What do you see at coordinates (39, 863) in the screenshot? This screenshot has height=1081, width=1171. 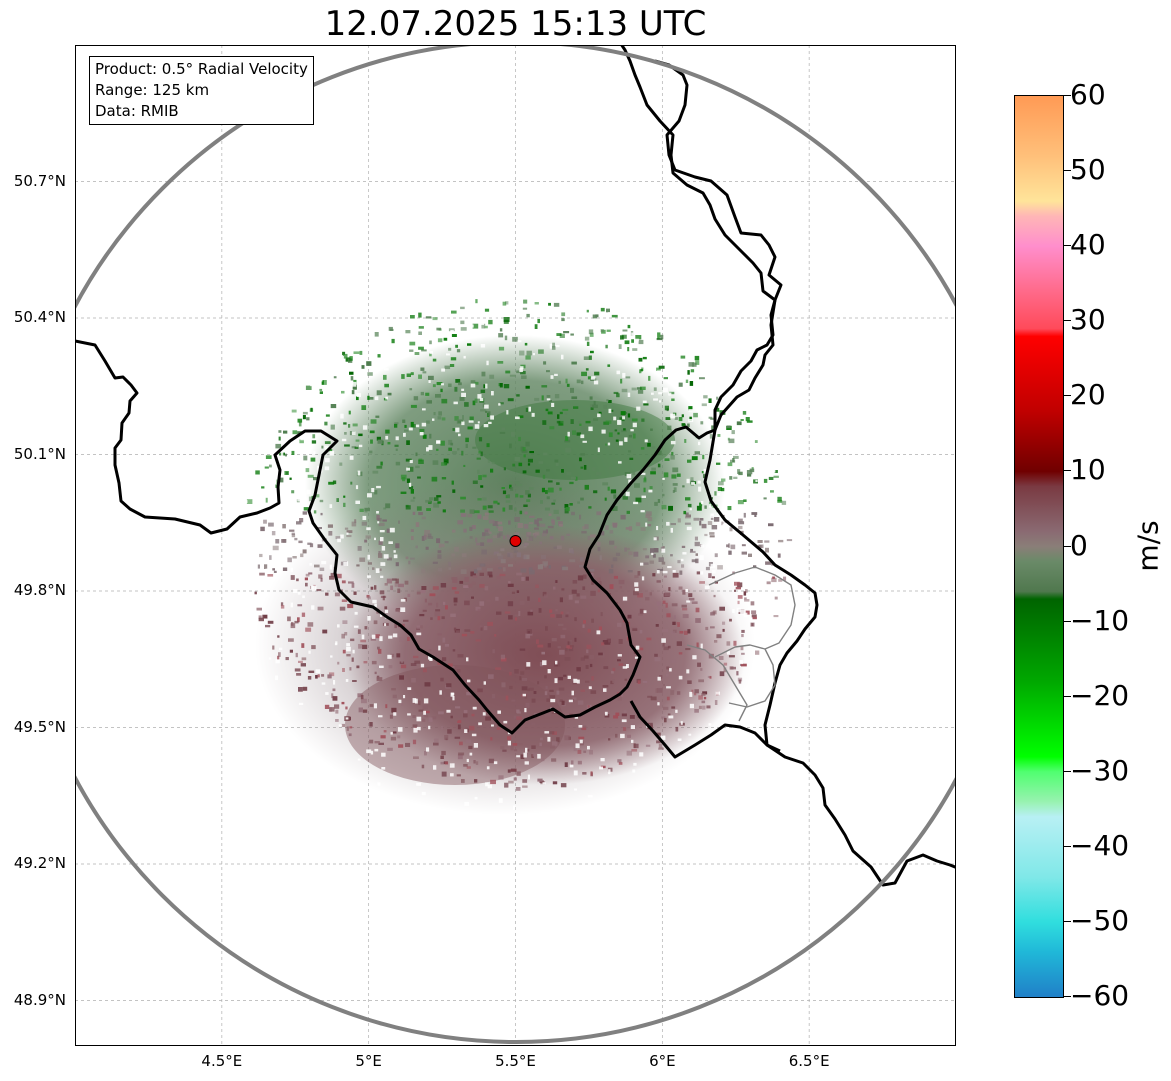 I see `lat-tick-label: 49.2°N` at bounding box center [39, 863].